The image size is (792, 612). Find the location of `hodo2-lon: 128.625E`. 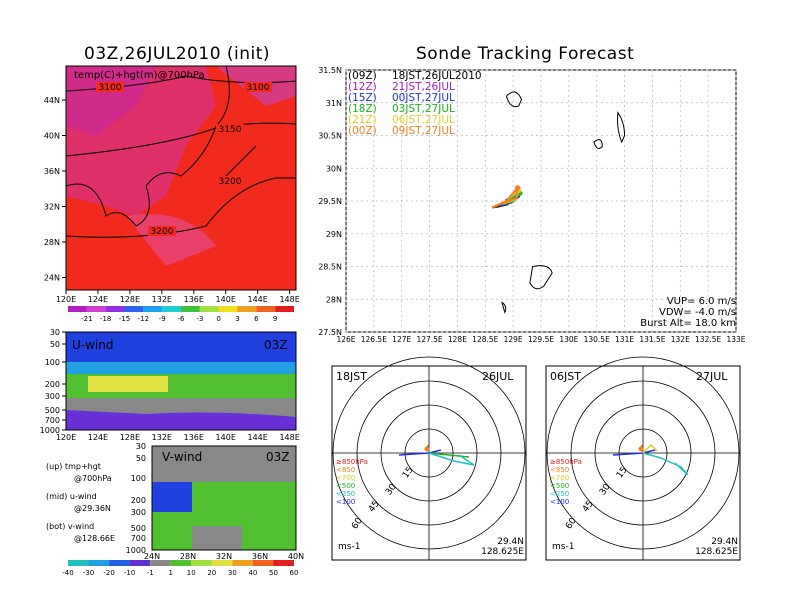

hodo2-lon: 128.625E is located at coordinates (716, 552).